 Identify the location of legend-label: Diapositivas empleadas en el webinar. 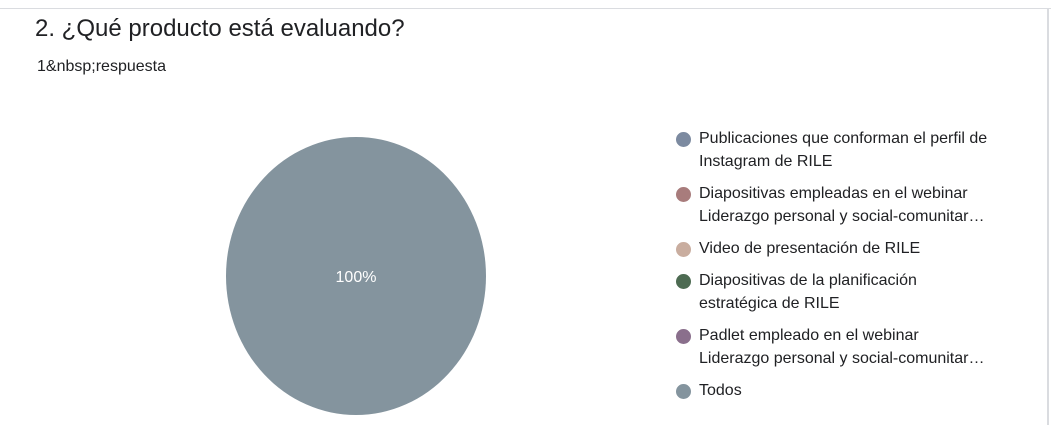
(833, 193).